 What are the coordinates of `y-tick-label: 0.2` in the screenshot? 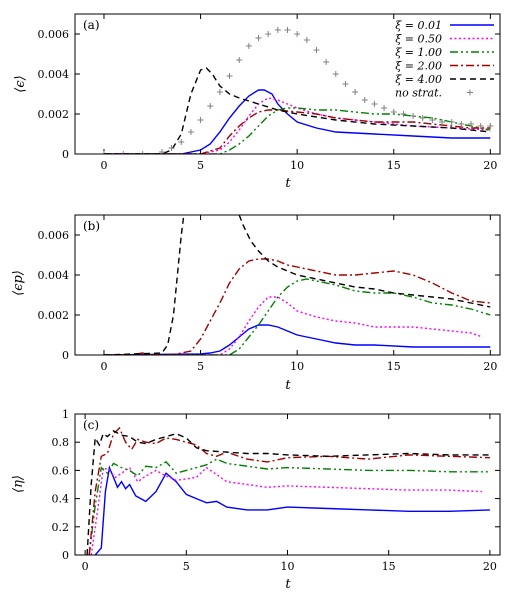 It's located at (61, 527).